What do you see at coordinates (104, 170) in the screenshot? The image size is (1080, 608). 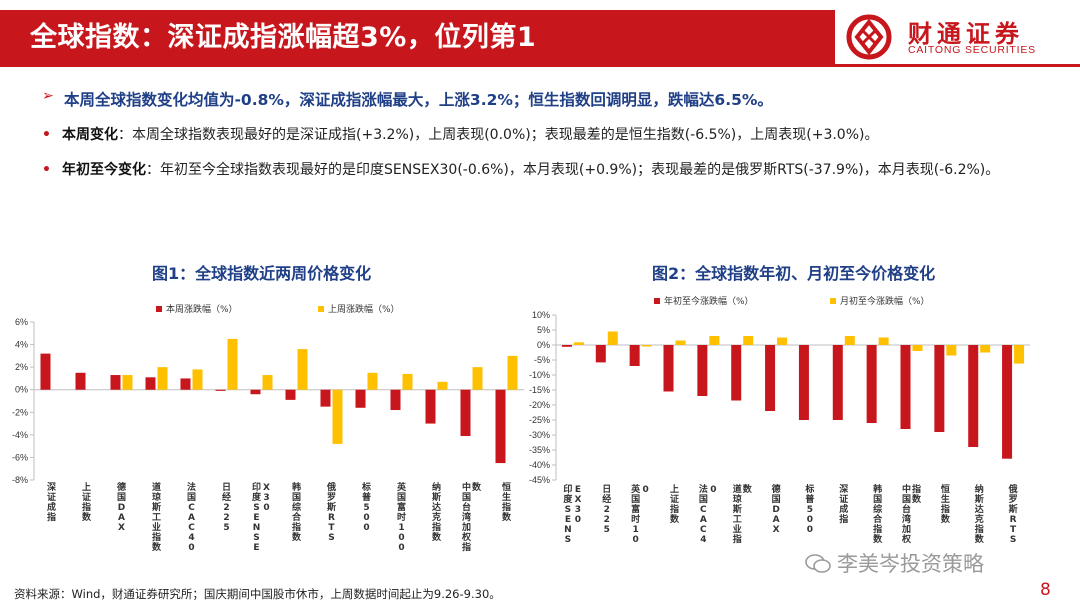 I see `bullet-label: 年初至今变化` at bounding box center [104, 170].